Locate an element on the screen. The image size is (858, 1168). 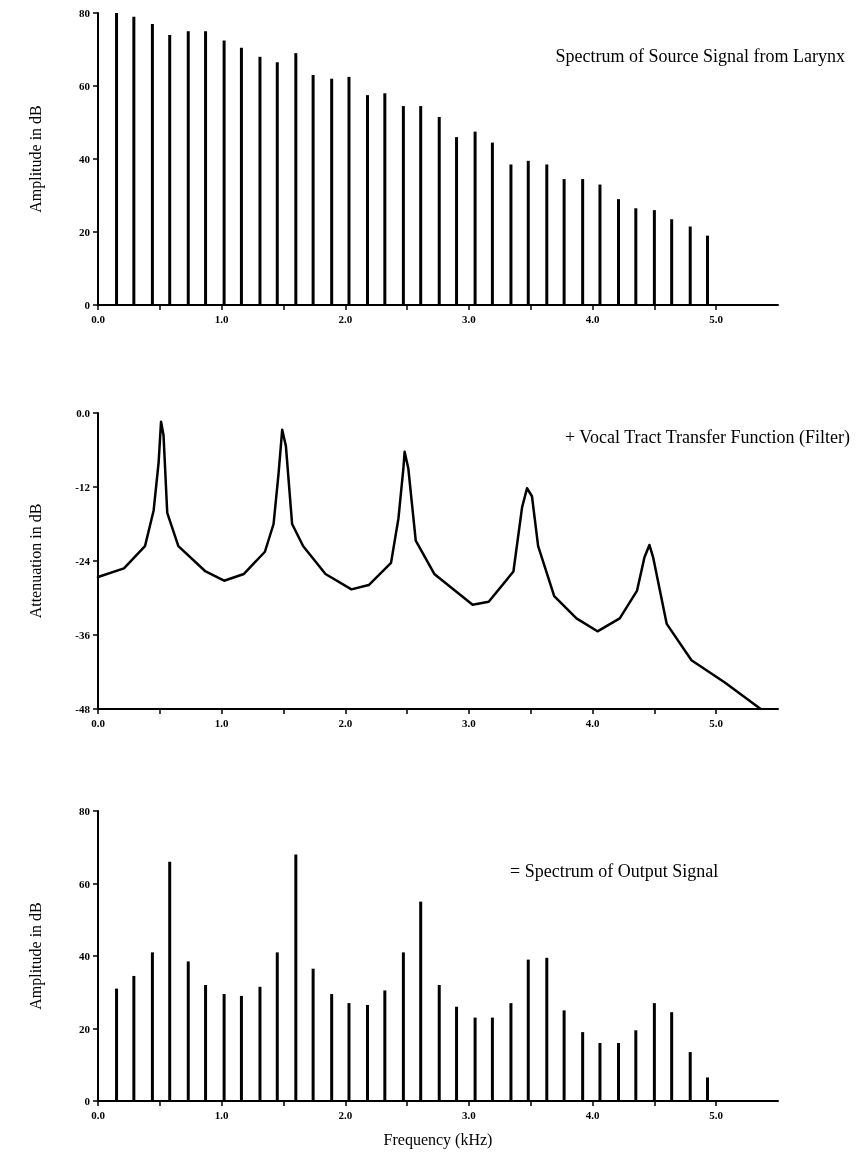
y-tick-label: -24 is located at coordinates (83, 561).